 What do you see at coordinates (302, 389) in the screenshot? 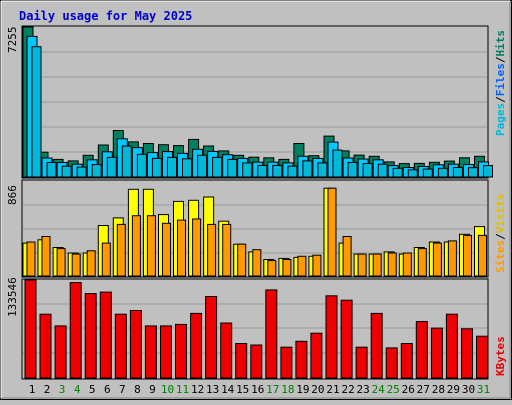
I see `x-tick-label: 19` at bounding box center [302, 389].